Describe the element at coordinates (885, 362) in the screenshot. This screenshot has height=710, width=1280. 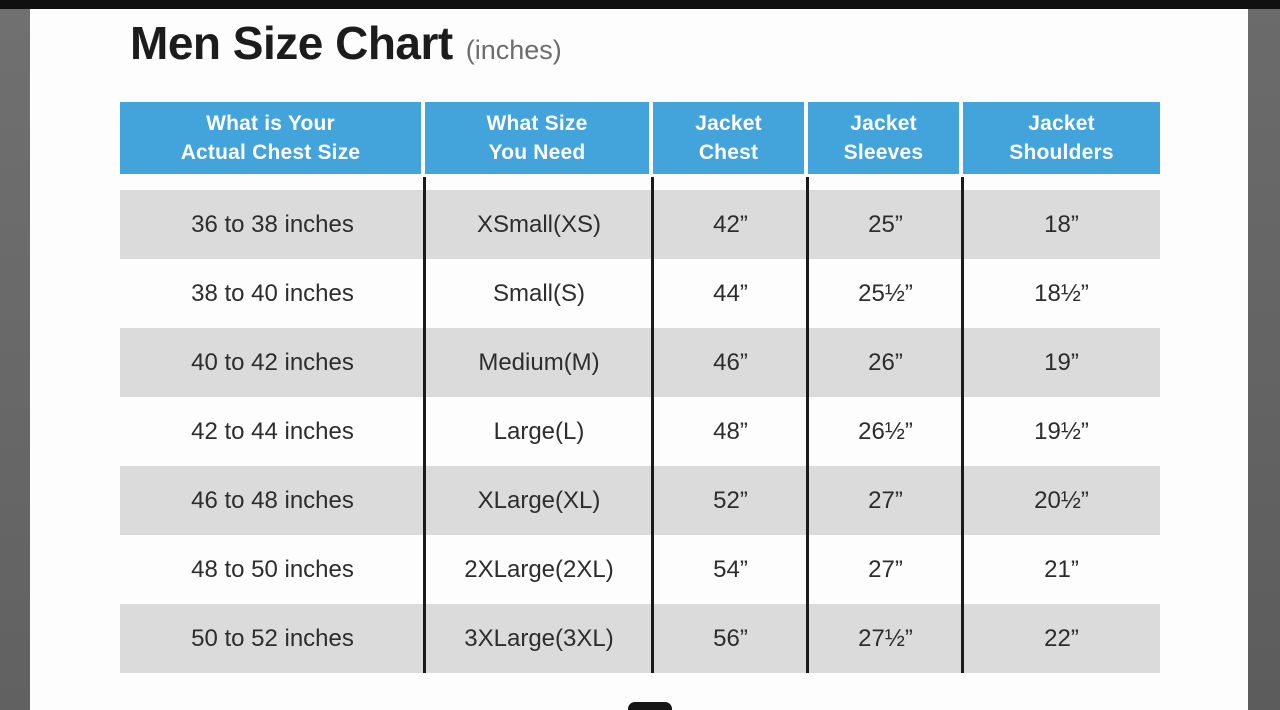
I see `cell-jacket-sleeves: 26”` at that location.